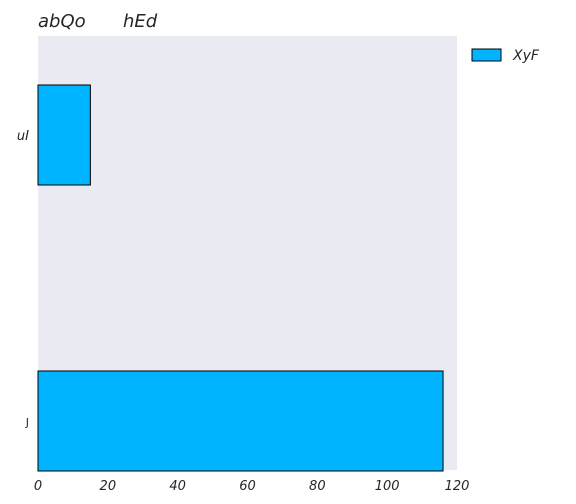 This screenshot has width=576, height=504. Describe the element at coordinates (240, 421) in the screenshot. I see `bar-j` at that location.